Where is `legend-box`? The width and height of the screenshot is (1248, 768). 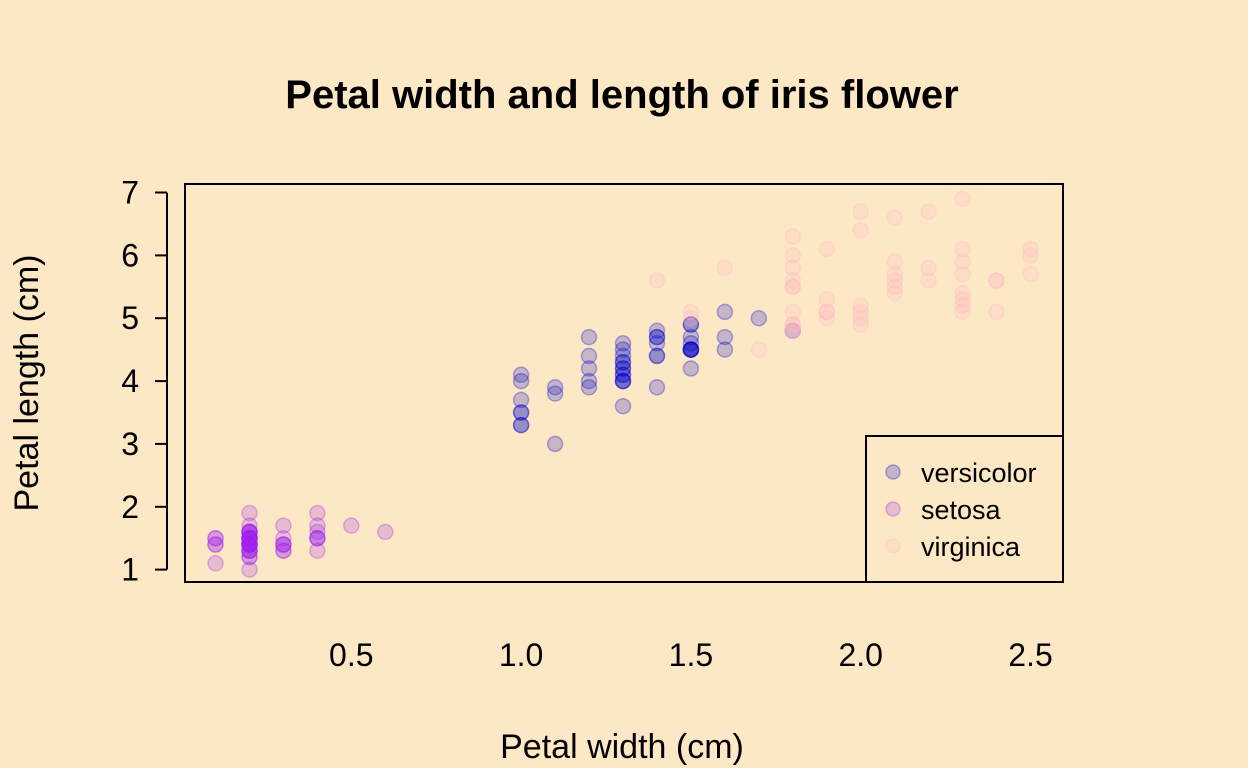 legend-box is located at coordinates (964, 509).